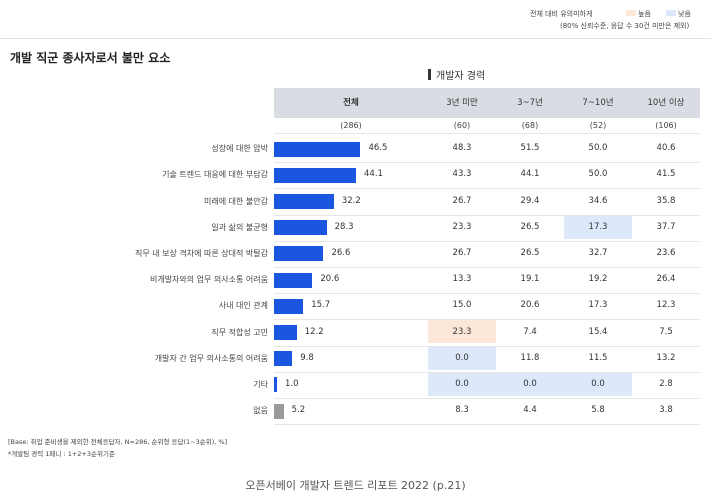 This screenshot has width=711, height=503. I want to click on cell-value: 15.0, so click(462, 305).